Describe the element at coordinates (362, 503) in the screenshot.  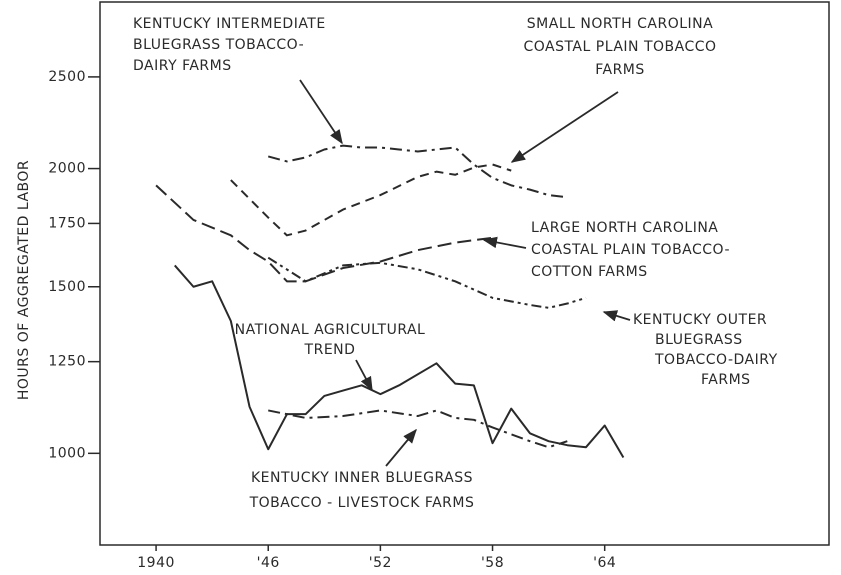
I see `annotation: TOBACCO - LIVESTOCK FARMS` at that location.